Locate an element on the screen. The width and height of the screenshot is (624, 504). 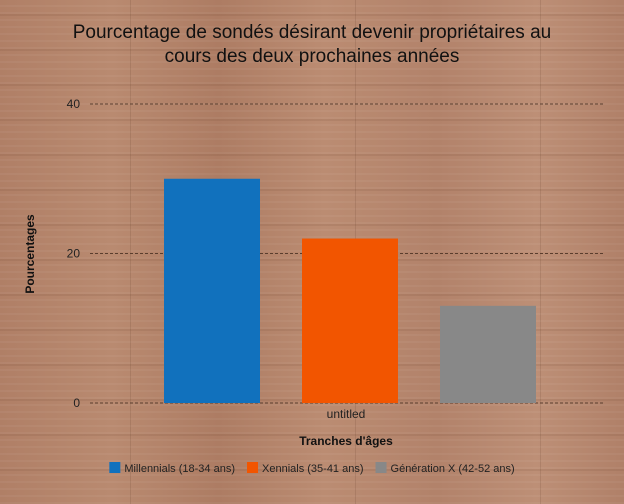
legend-item-1: Millennials (18-34 ans) is located at coordinates (172, 468).